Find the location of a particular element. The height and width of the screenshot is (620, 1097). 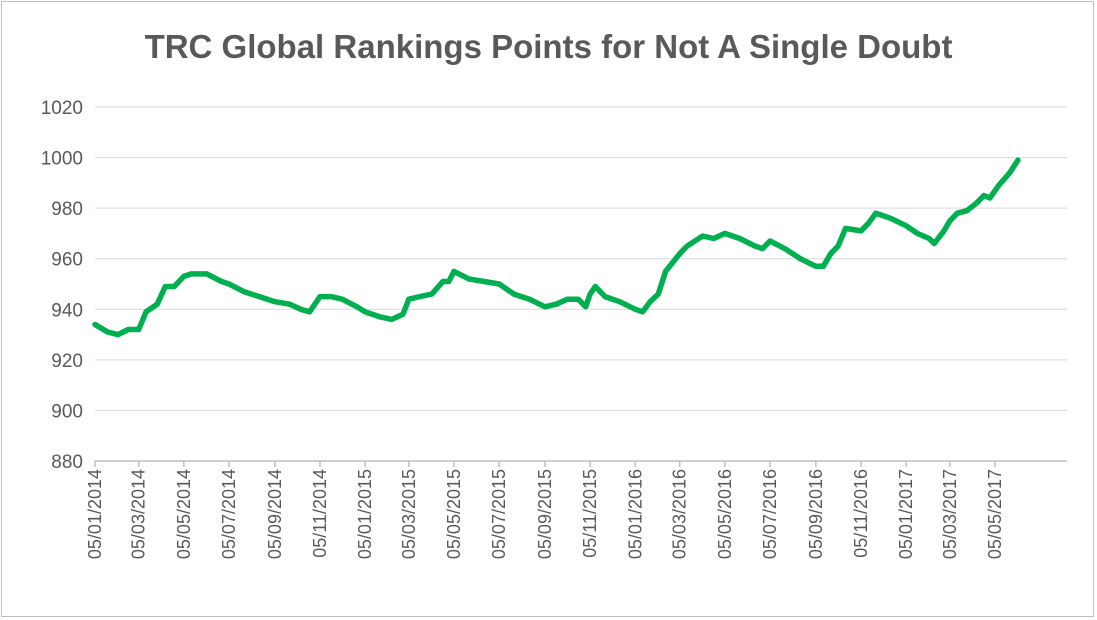

x-tick-label: 05/03/2015 is located at coordinates (409, 514).